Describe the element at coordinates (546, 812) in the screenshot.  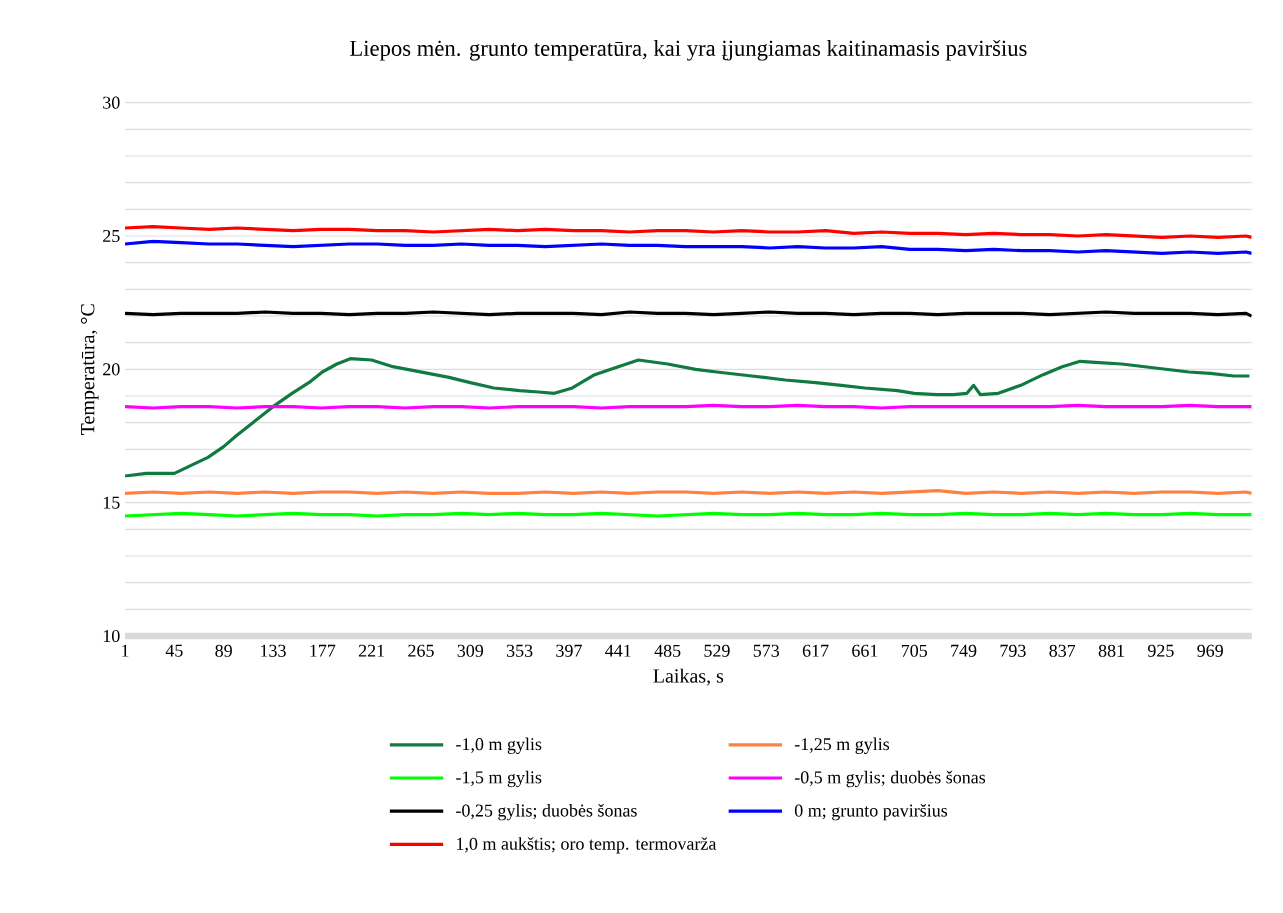
I see `legend-label: -0,25 gylis; duobės šonas` at that location.